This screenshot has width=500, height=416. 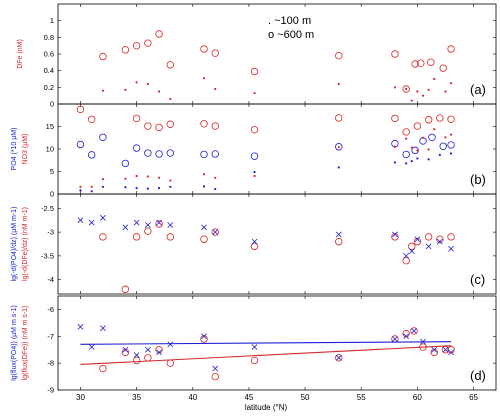 What do you see at coordinates (25, 149) in the screenshot?
I see `y-axis-label: NO3 (µM)` at bounding box center [25, 149].